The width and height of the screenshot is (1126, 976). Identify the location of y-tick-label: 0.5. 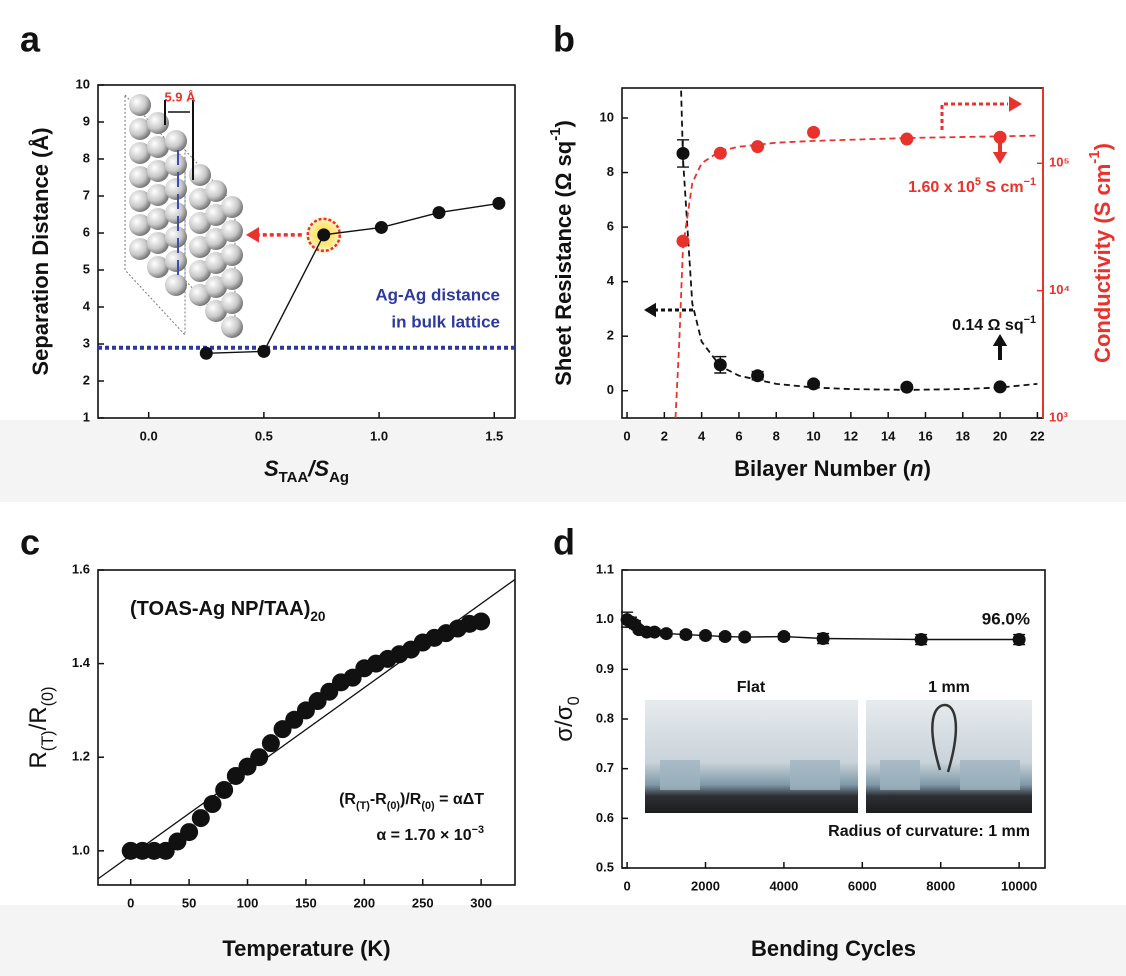
(605, 866).